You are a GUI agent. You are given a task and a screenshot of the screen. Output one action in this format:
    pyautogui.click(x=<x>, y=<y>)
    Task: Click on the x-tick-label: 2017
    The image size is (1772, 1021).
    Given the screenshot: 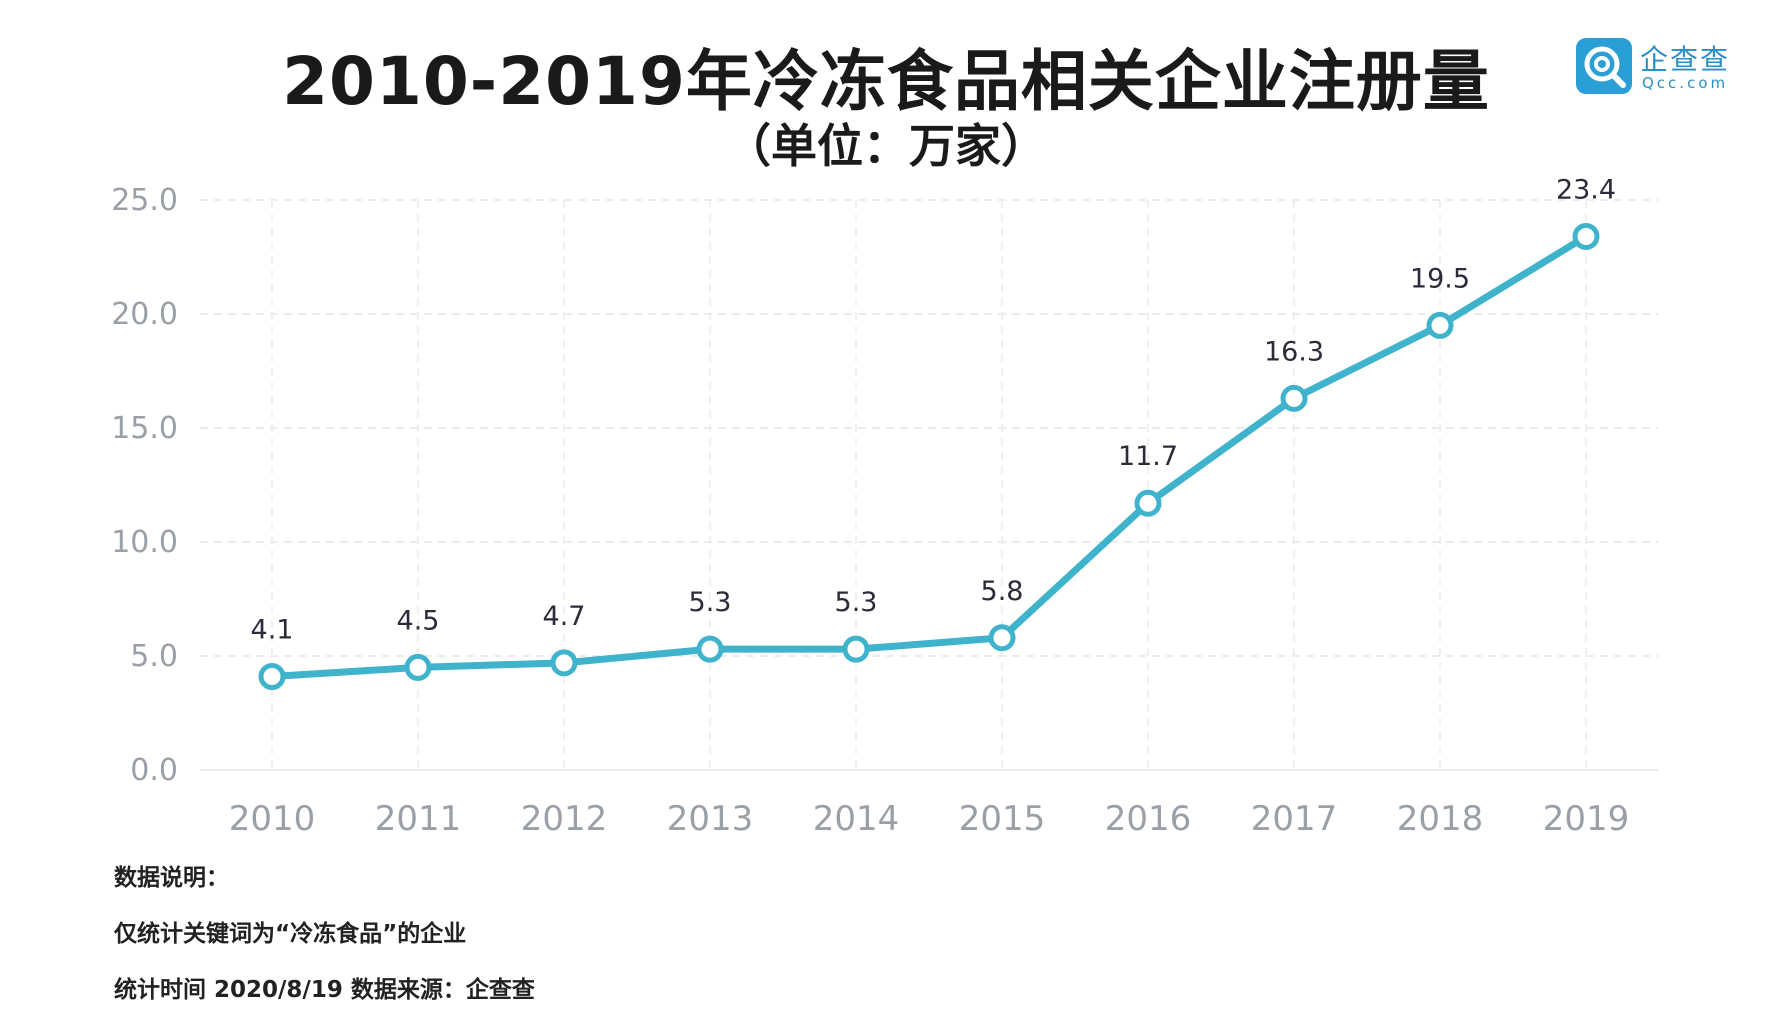 What is the action you would take?
    pyautogui.click(x=1294, y=819)
    